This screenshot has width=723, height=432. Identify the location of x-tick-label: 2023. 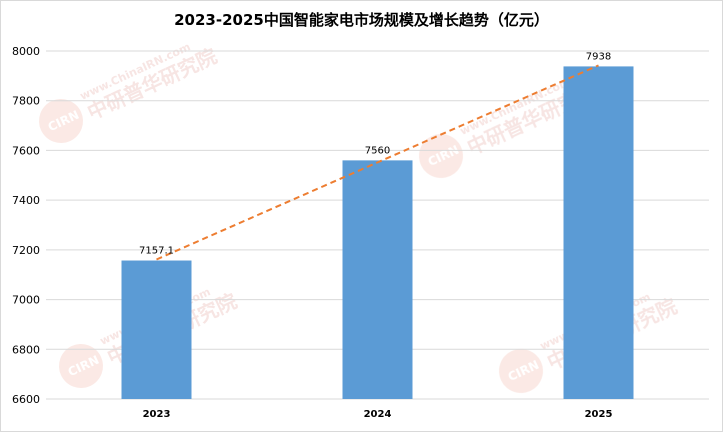
(157, 414).